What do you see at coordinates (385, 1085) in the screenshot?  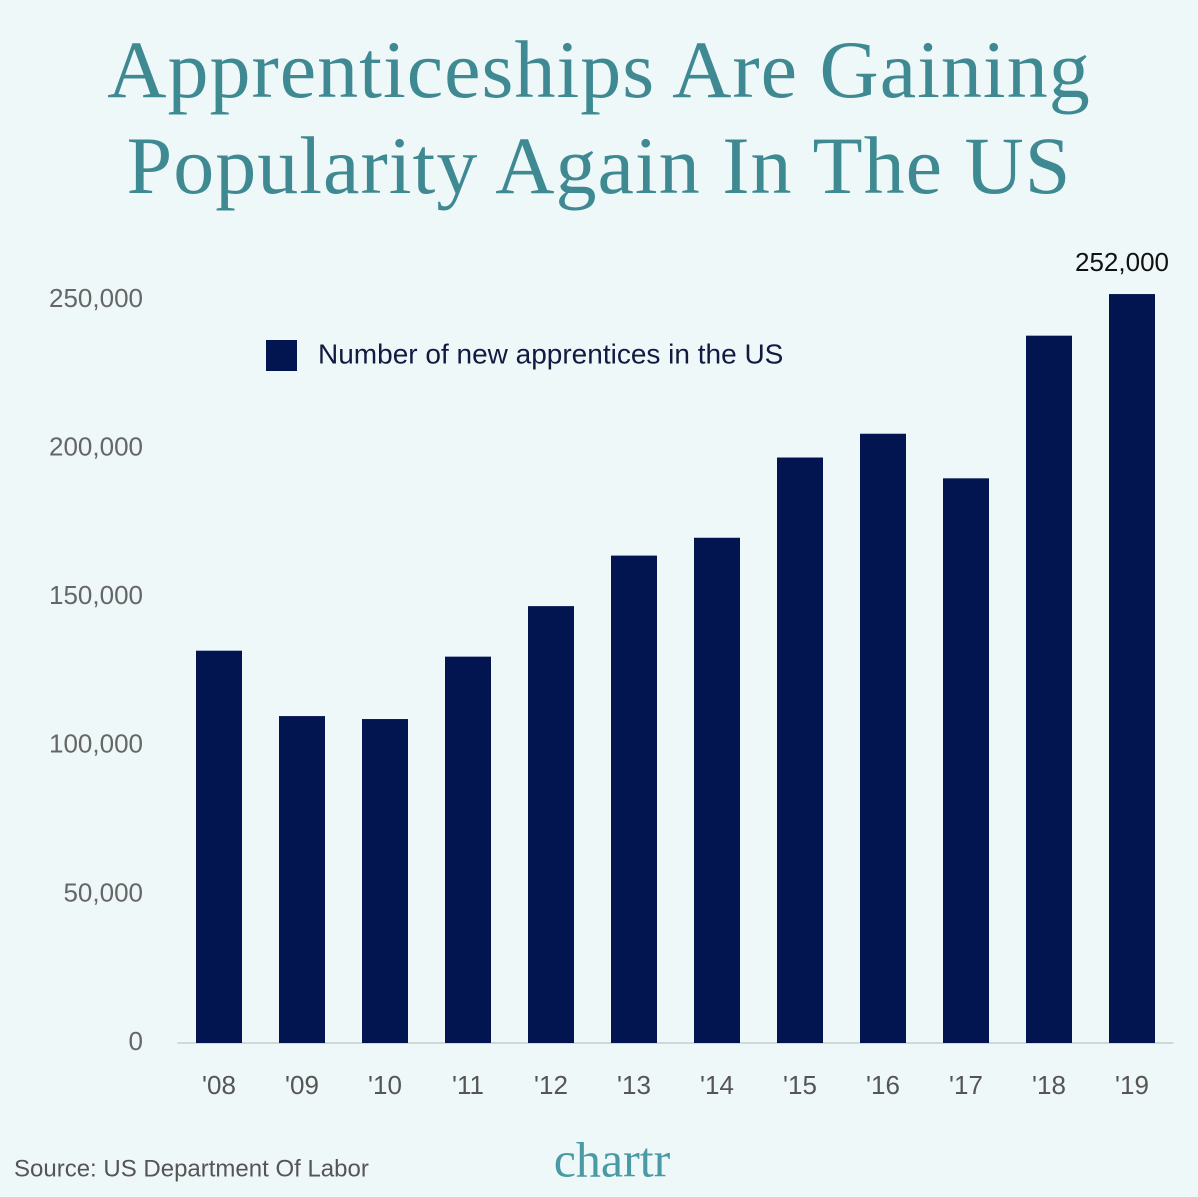 I see `x-tick-label: '10` at bounding box center [385, 1085].